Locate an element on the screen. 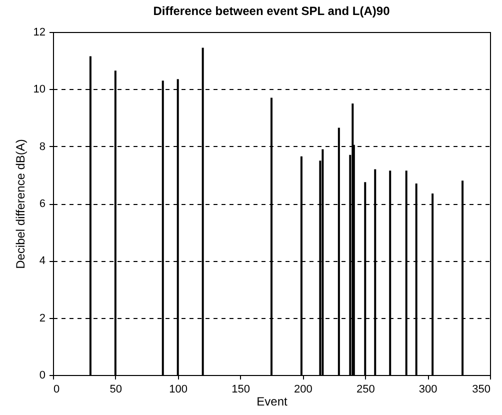 The image size is (502, 415). x-tick-label: 0 is located at coordinates (57, 390).